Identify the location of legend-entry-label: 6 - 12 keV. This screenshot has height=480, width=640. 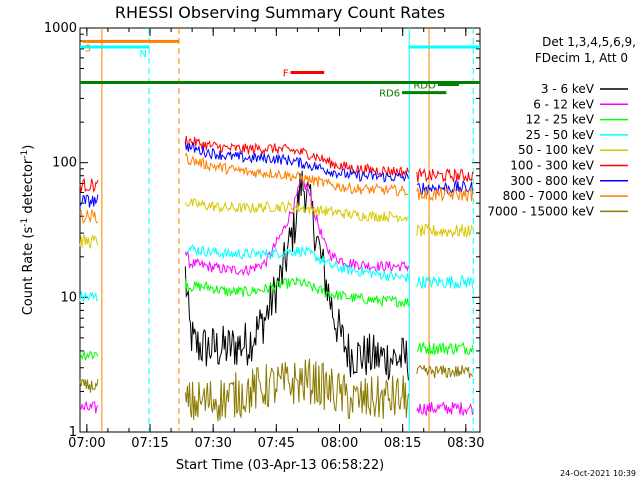
(564, 104).